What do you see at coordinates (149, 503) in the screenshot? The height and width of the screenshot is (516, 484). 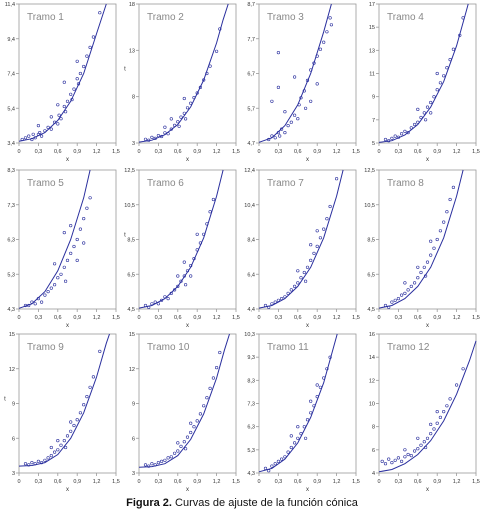 I see `figure-caption-label: Figura 2.` at bounding box center [149, 503].